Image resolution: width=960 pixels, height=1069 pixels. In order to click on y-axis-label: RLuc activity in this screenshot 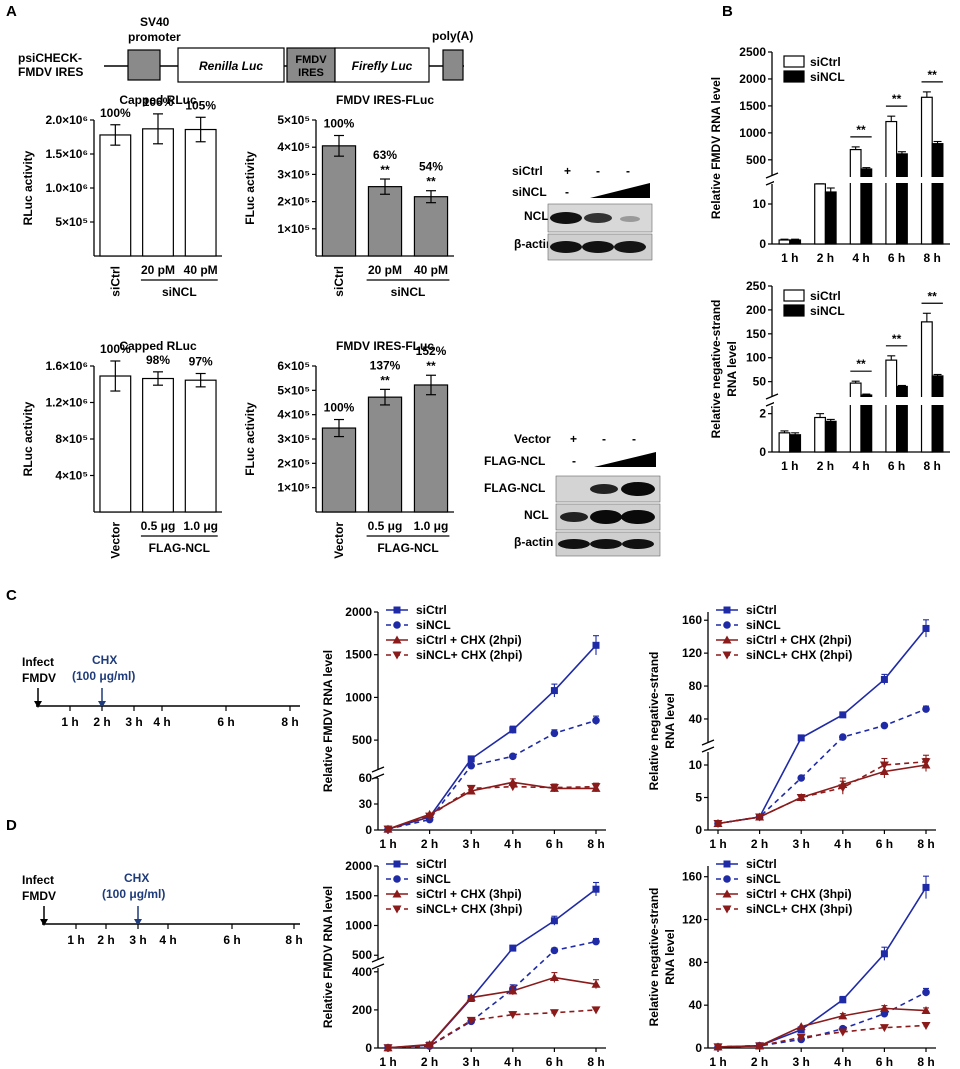, I will do `click(28, 438)`.